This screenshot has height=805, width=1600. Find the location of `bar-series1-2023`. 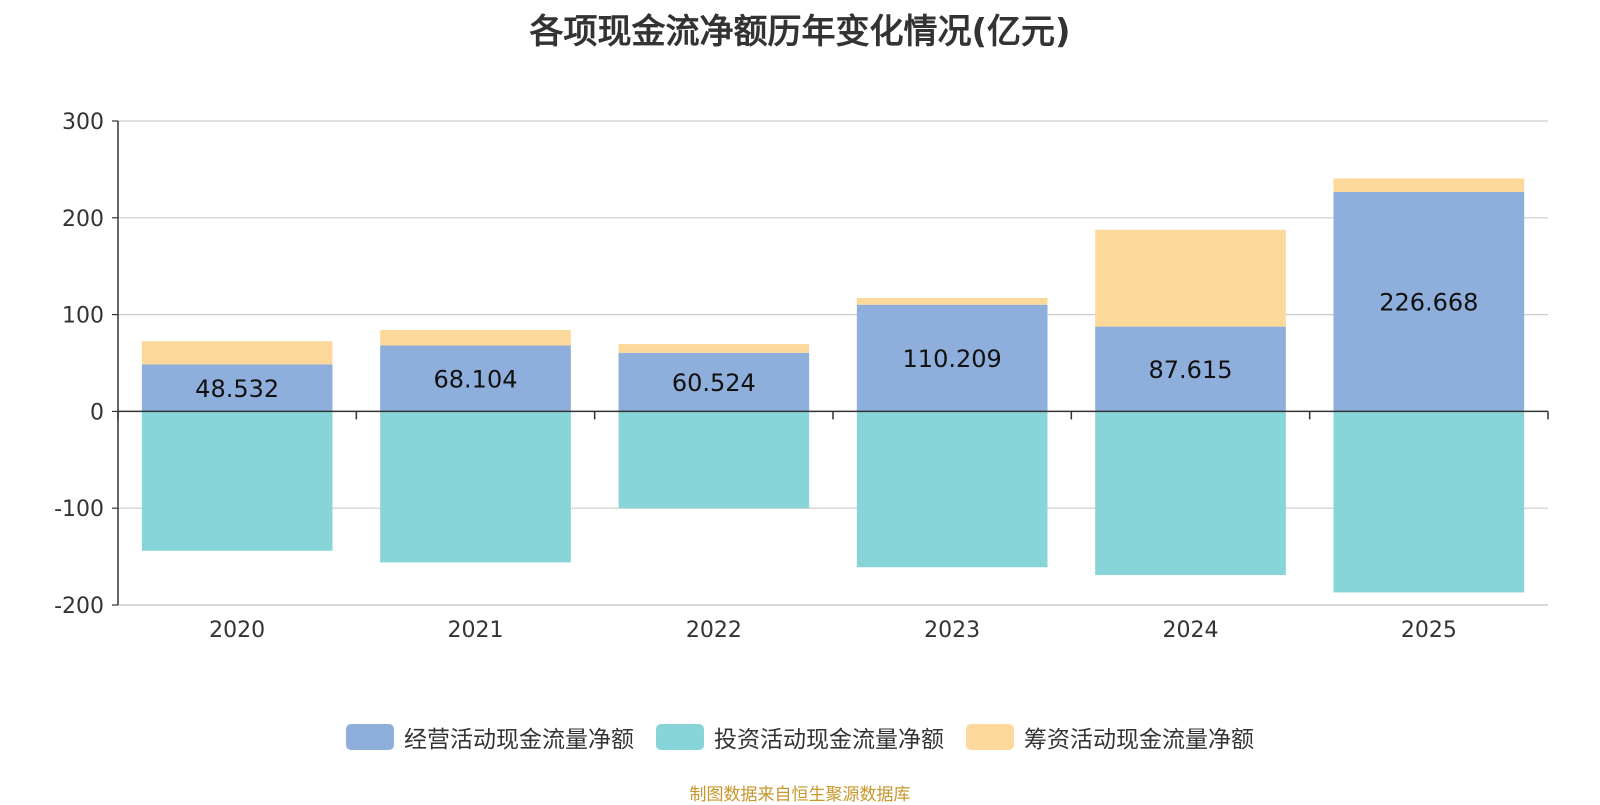

bar-series1-2023 is located at coordinates (952, 489).